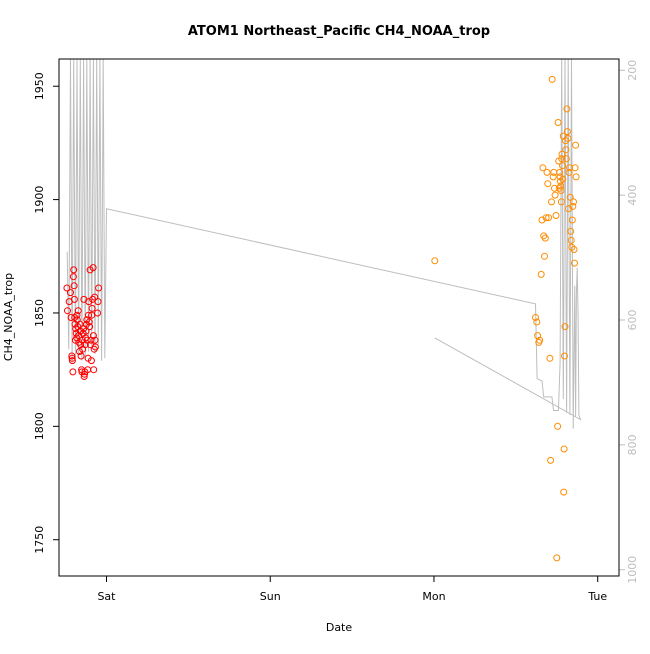  I want to click on y2-tick-label: 400, so click(632, 195).